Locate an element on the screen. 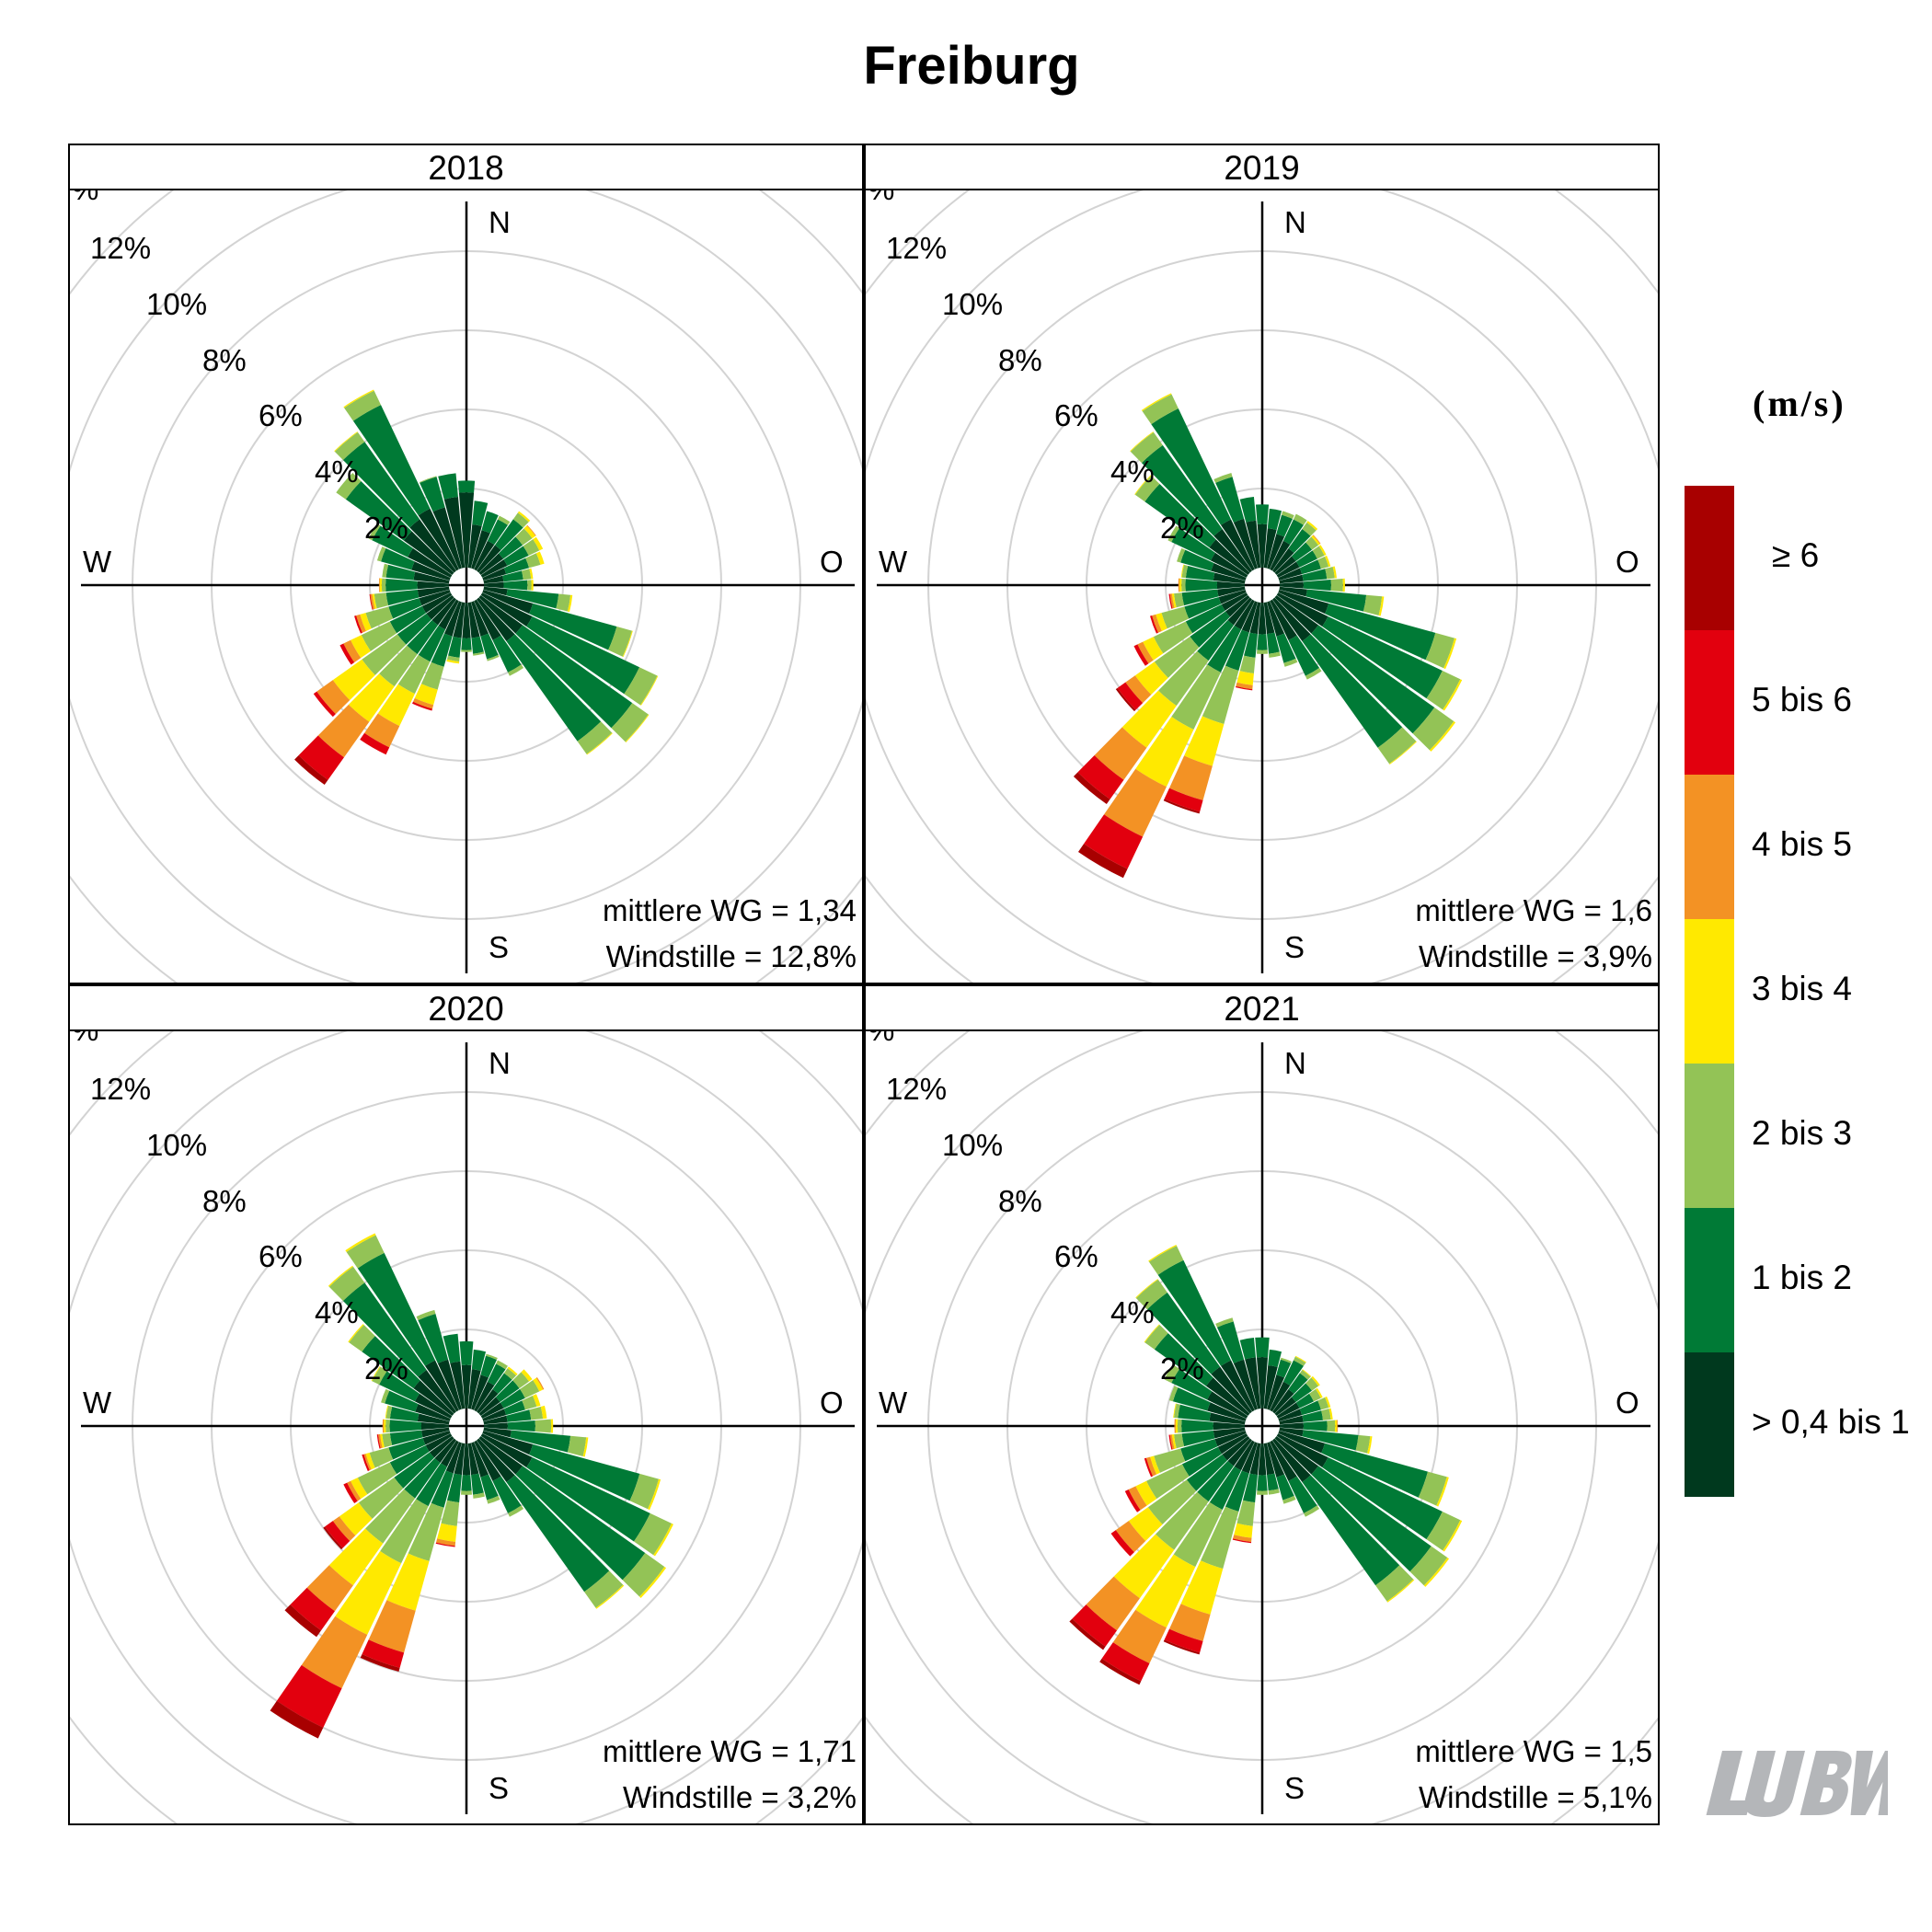 The image size is (1932, 1932). calm-percent: Windstille = 12,8% is located at coordinates (731, 956).